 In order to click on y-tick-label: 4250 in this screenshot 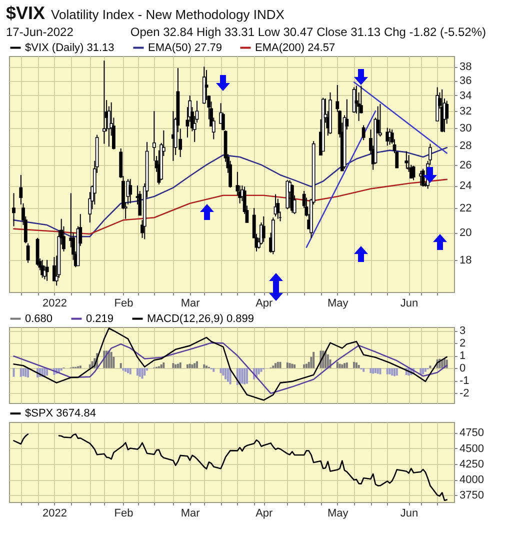, I will do `click(472, 464)`.